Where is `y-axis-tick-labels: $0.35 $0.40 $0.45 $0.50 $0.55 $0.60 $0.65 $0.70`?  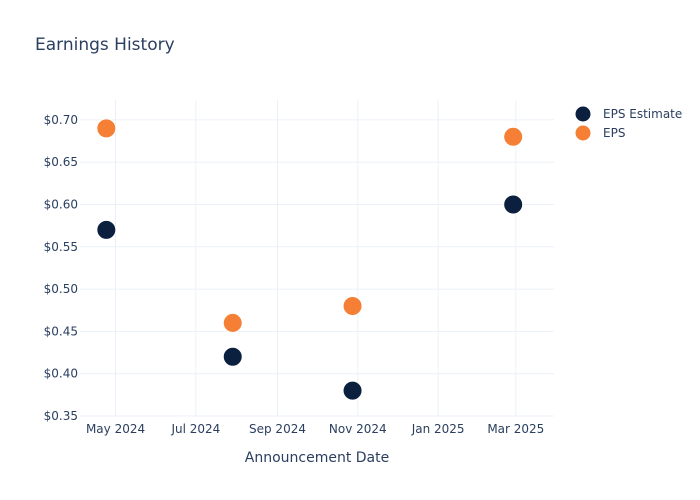
y-axis-tick-labels: $0.35 $0.40 $0.45 $0.50 $0.55 $0.60 $0.65 $0.70 is located at coordinates (61, 268).